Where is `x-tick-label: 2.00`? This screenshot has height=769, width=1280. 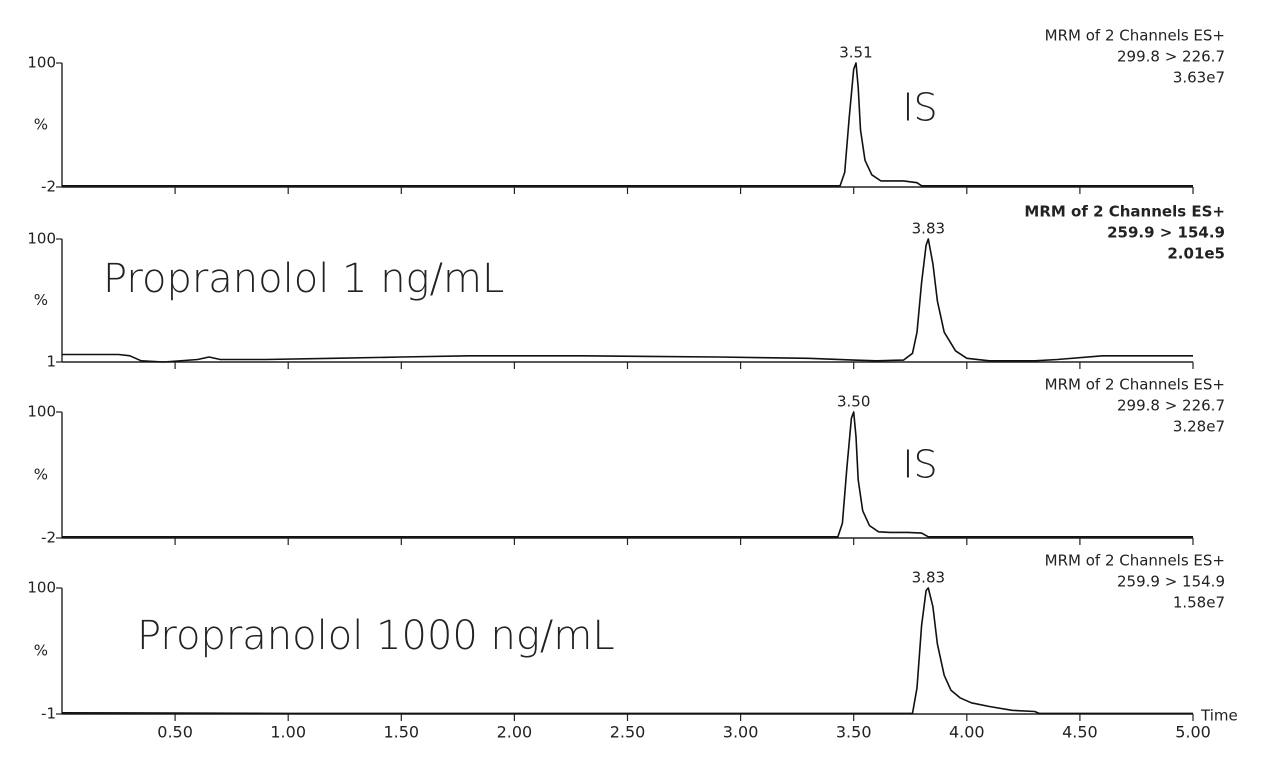 x-tick-label: 2.00 is located at coordinates (515, 732).